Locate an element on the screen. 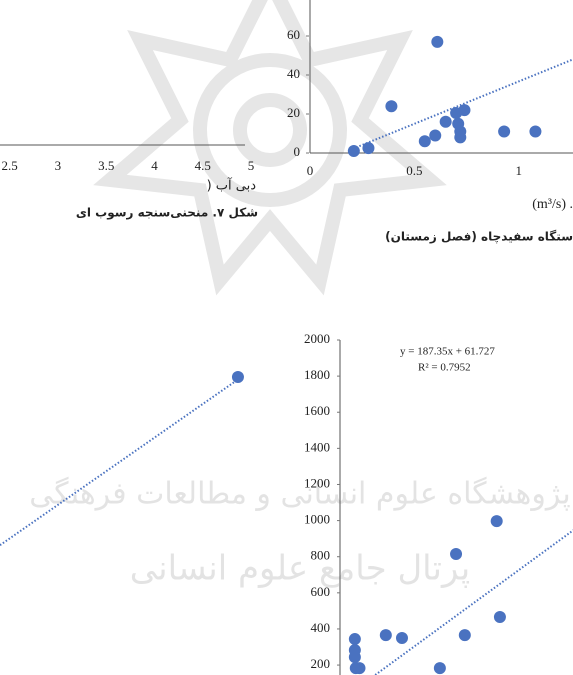  y-tick-label: 600 is located at coordinates (321, 591).